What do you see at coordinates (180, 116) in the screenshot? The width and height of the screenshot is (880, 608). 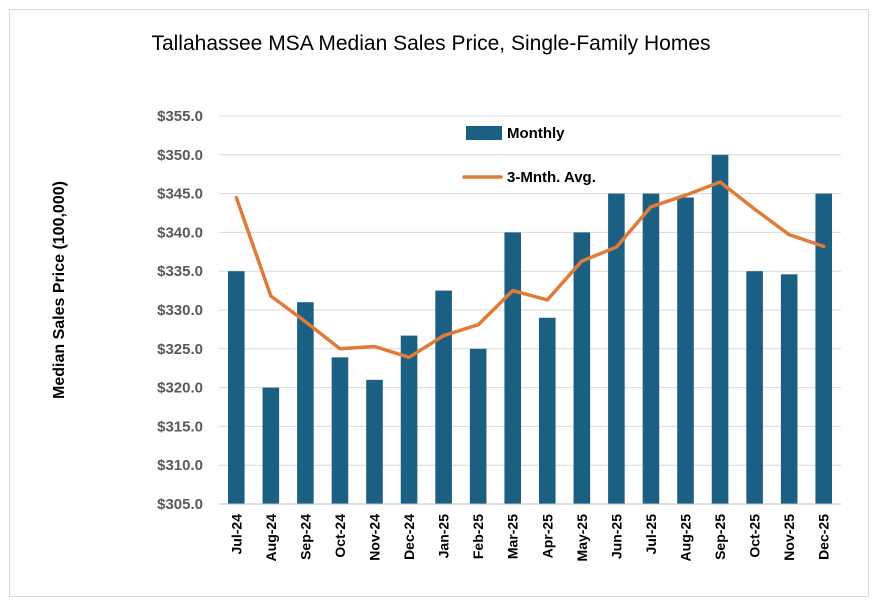 I see `y-tick-label: $355.0` at bounding box center [180, 116].